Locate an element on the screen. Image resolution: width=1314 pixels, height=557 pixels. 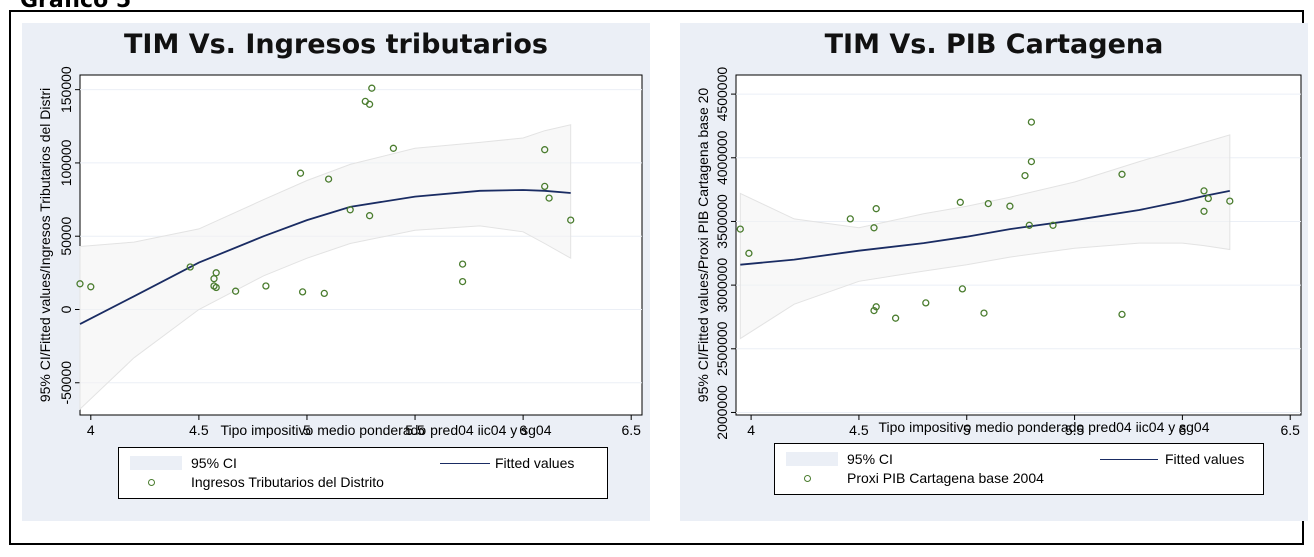
chart-title: TIM Vs. PIB Cartagena is located at coordinates (994, 44).